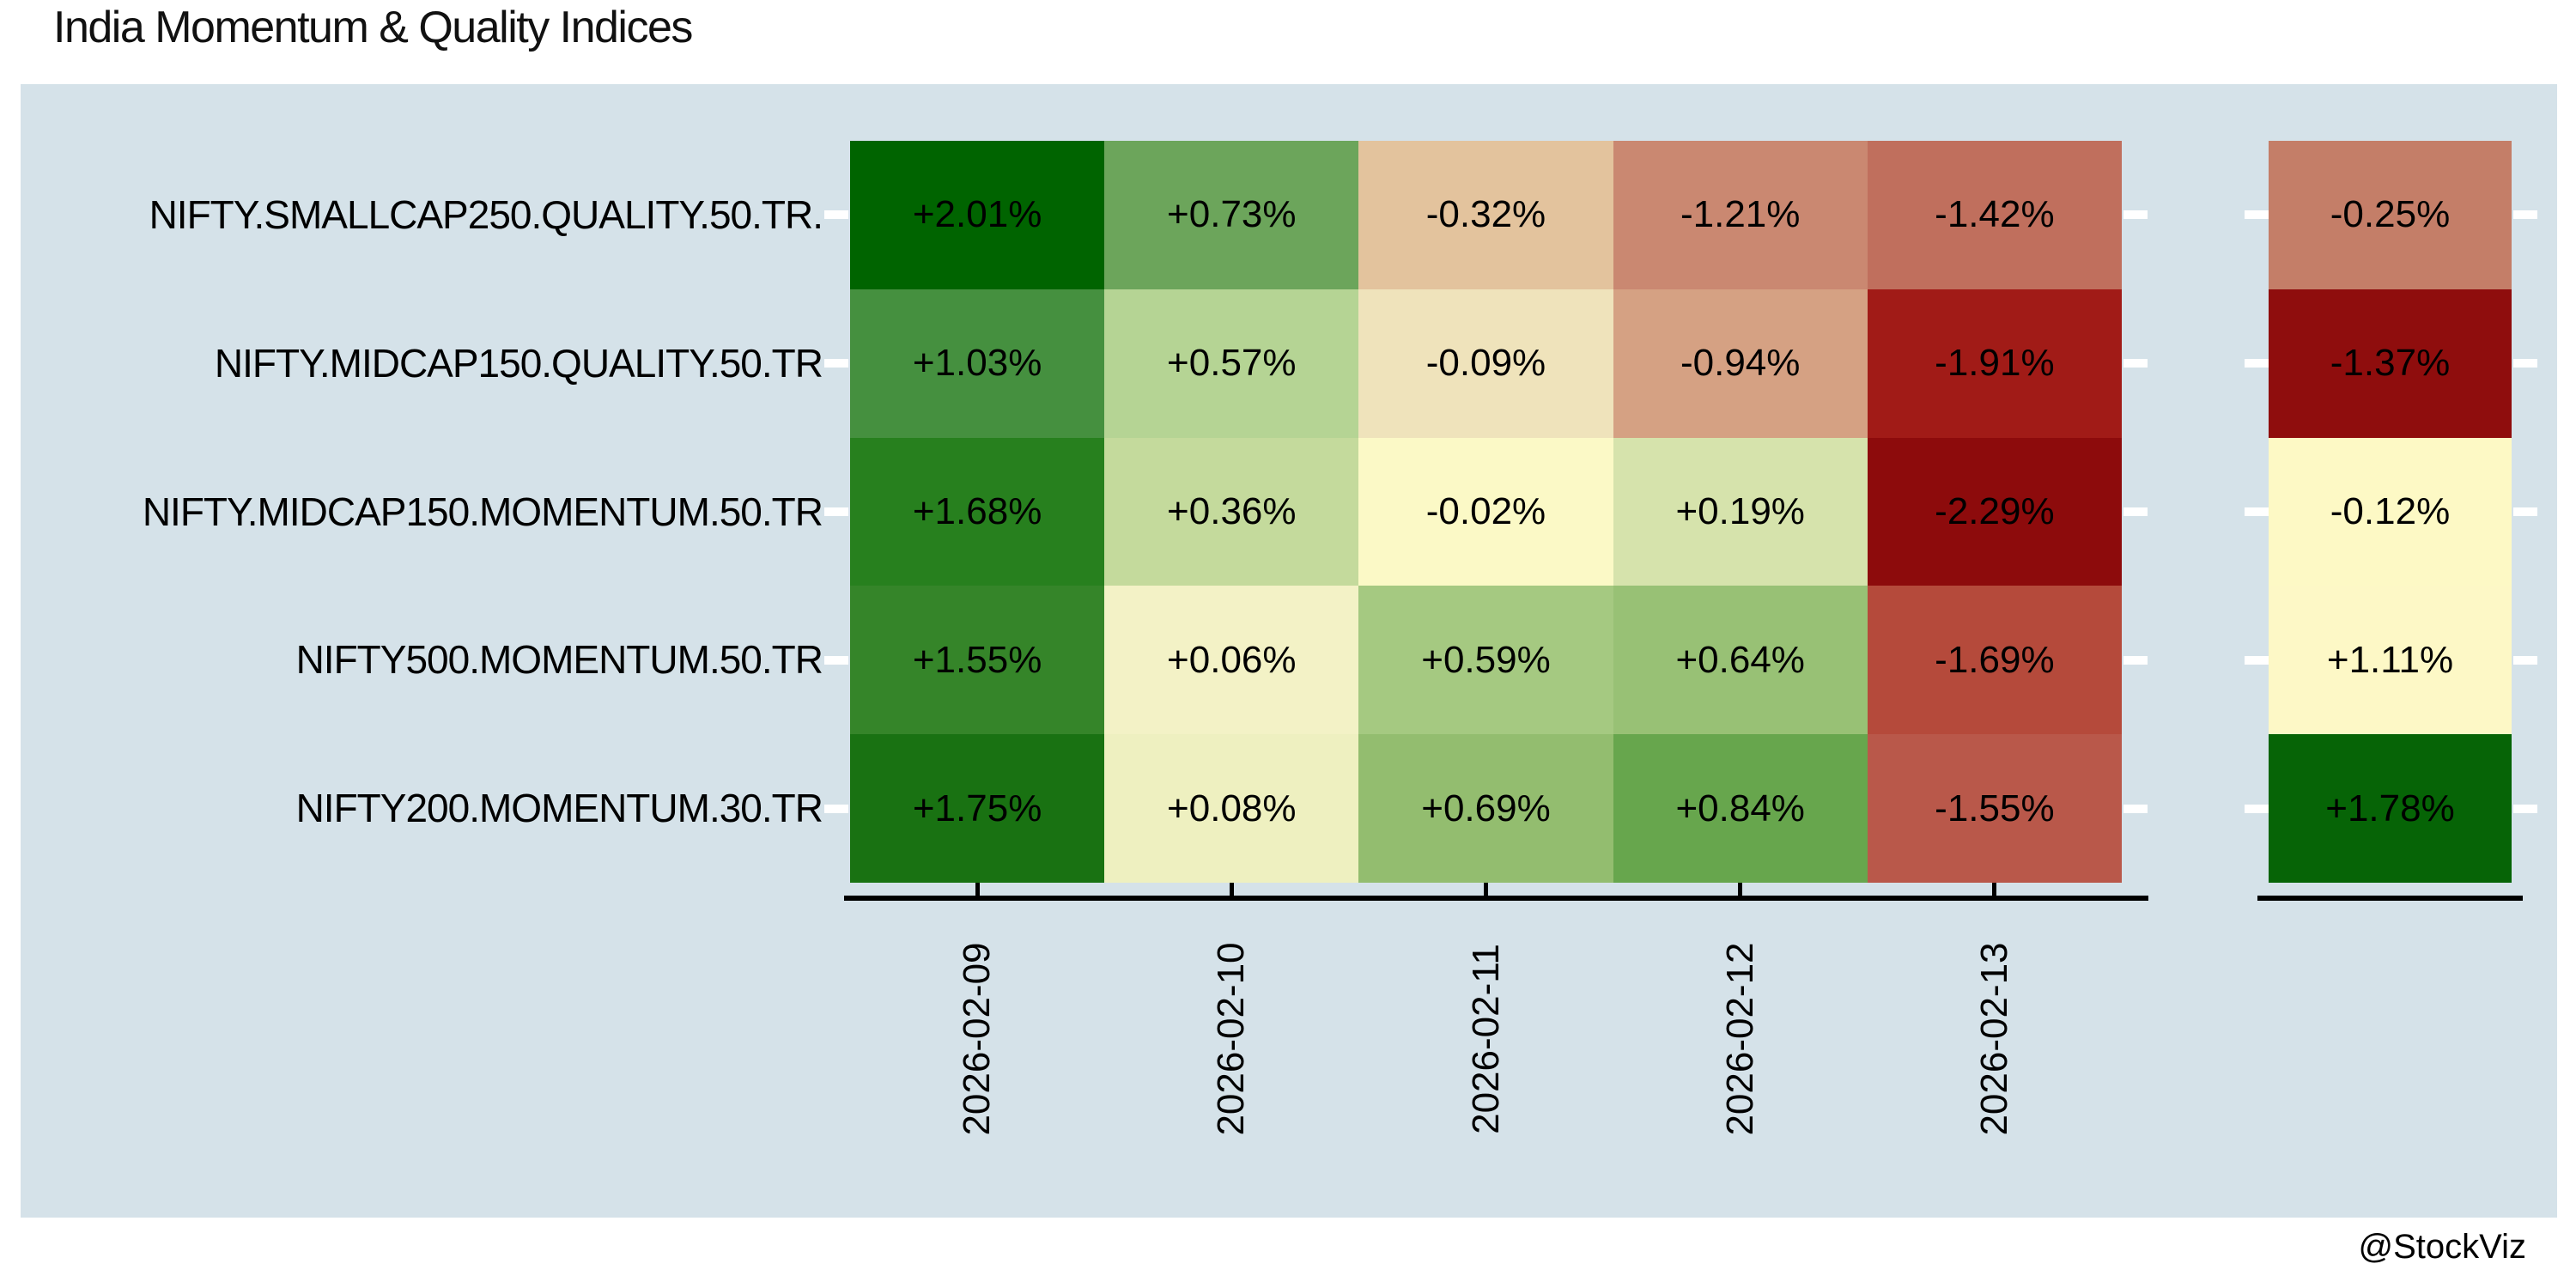 The image size is (2576, 1288). What do you see at coordinates (977, 1039) in the screenshot?
I see `x-axis-label: 2026-02-09` at bounding box center [977, 1039].